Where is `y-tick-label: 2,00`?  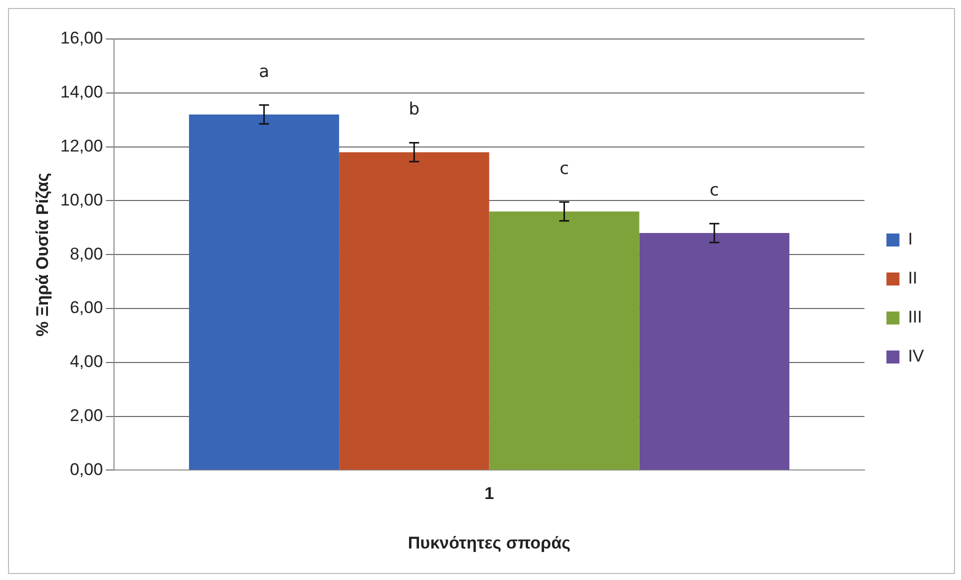
y-tick-label: 2,00 is located at coordinates (86, 415).